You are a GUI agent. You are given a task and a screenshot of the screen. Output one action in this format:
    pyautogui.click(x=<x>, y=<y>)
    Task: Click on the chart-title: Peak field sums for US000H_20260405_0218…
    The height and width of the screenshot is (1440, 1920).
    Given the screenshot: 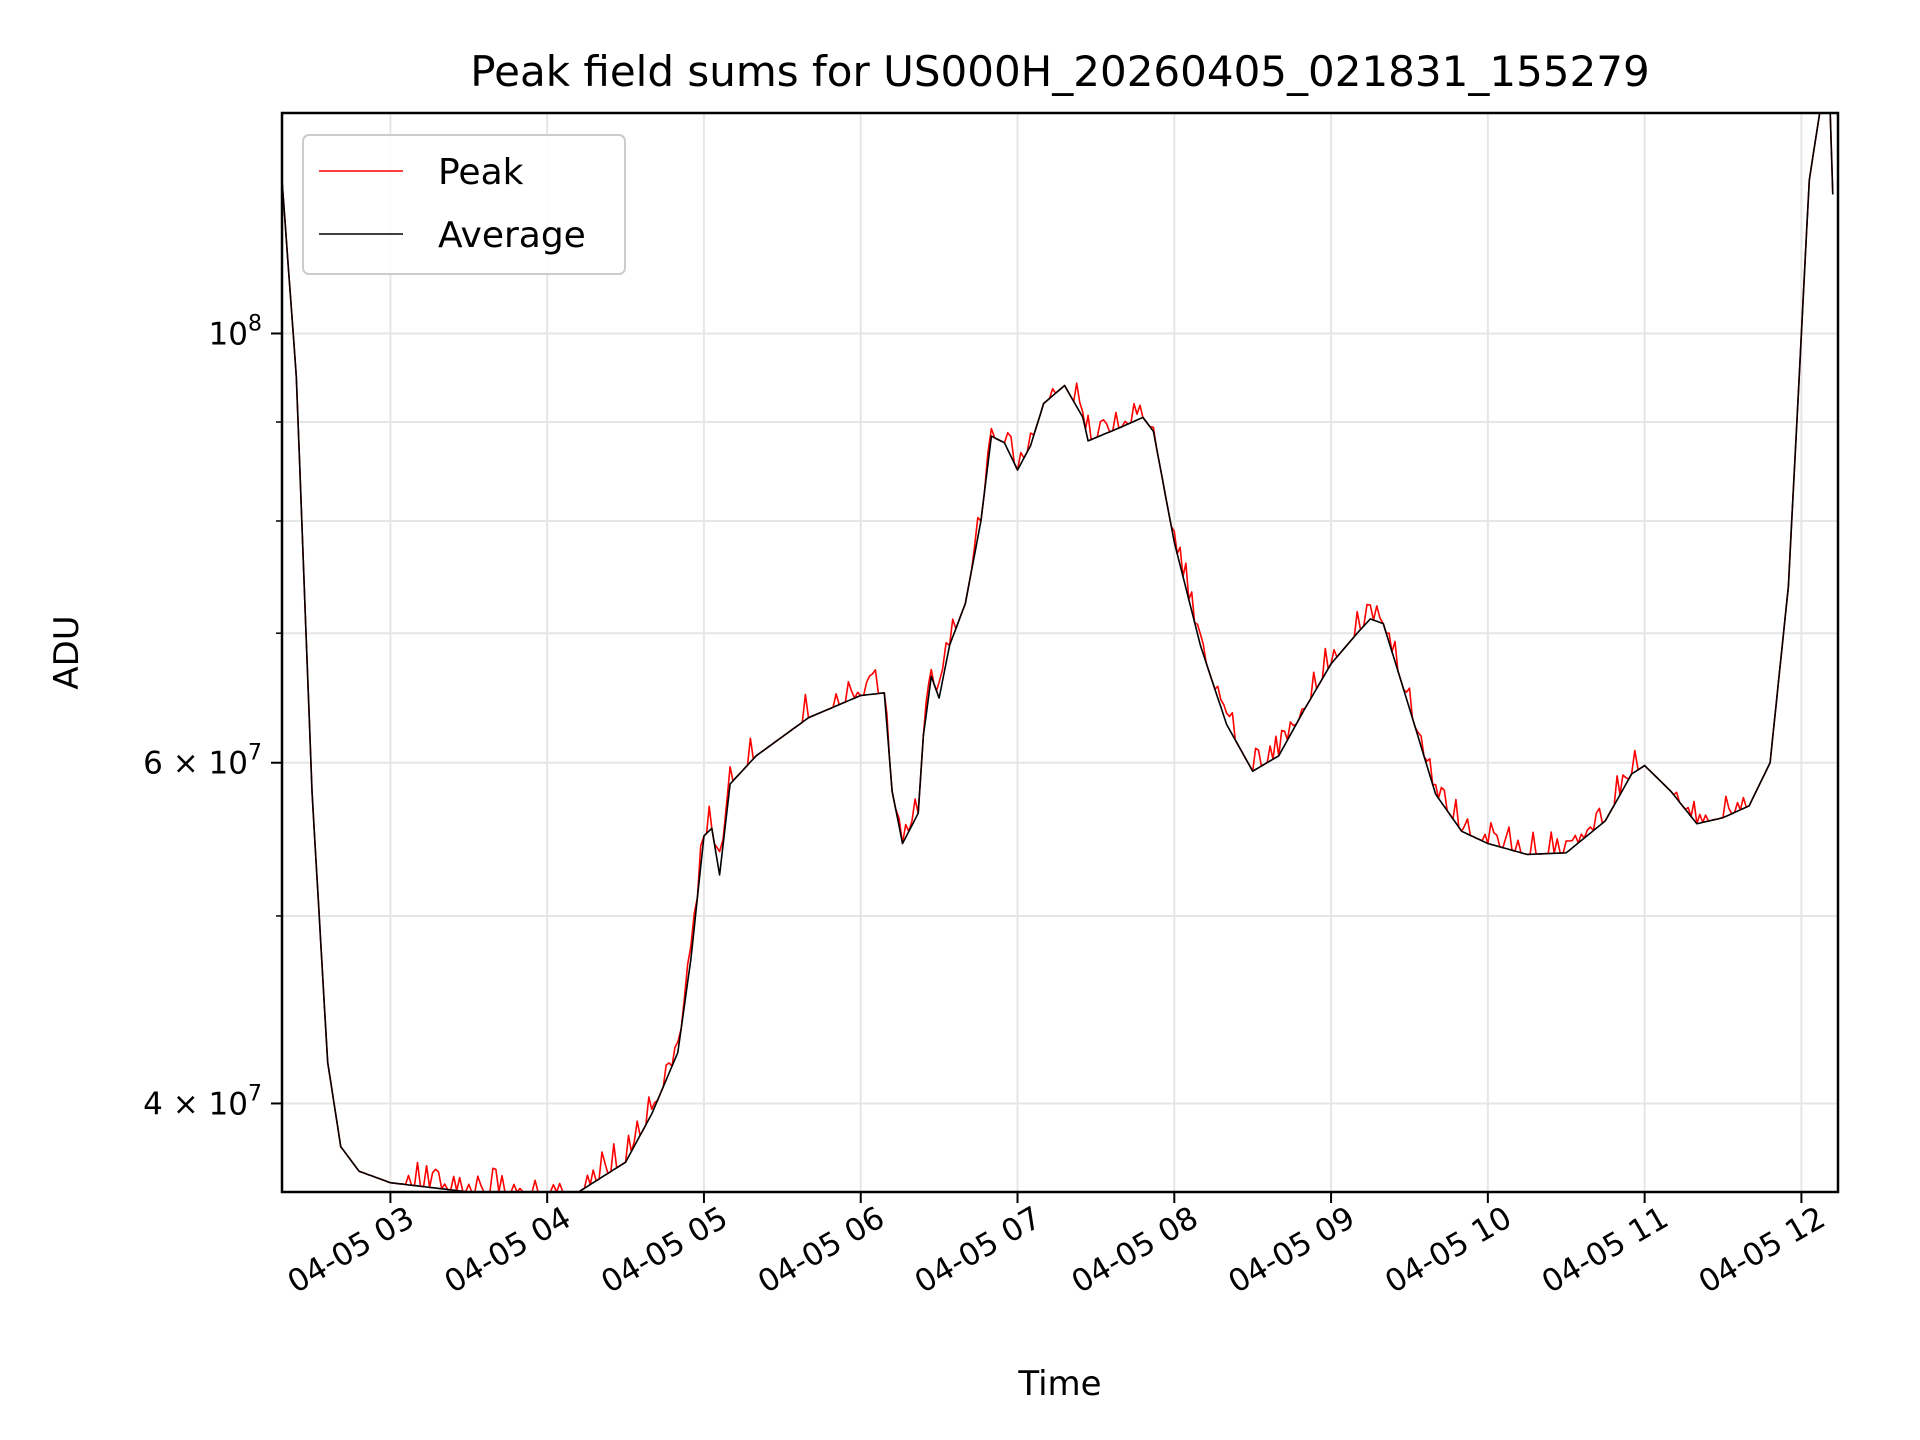 What is the action you would take?
    pyautogui.click(x=1059, y=71)
    